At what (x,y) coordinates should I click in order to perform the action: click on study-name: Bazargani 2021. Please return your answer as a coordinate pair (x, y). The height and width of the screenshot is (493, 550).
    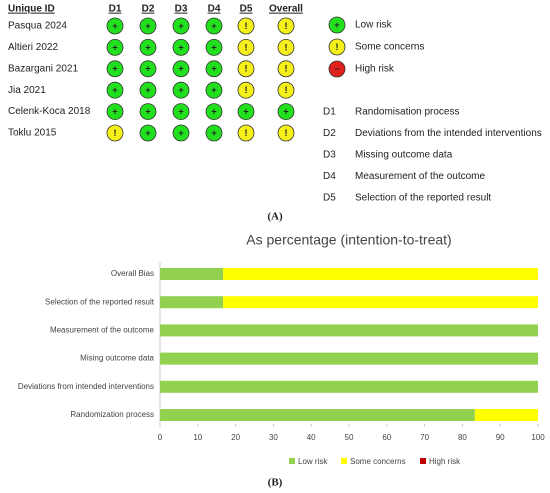
    Looking at the image, I should click on (43, 68).